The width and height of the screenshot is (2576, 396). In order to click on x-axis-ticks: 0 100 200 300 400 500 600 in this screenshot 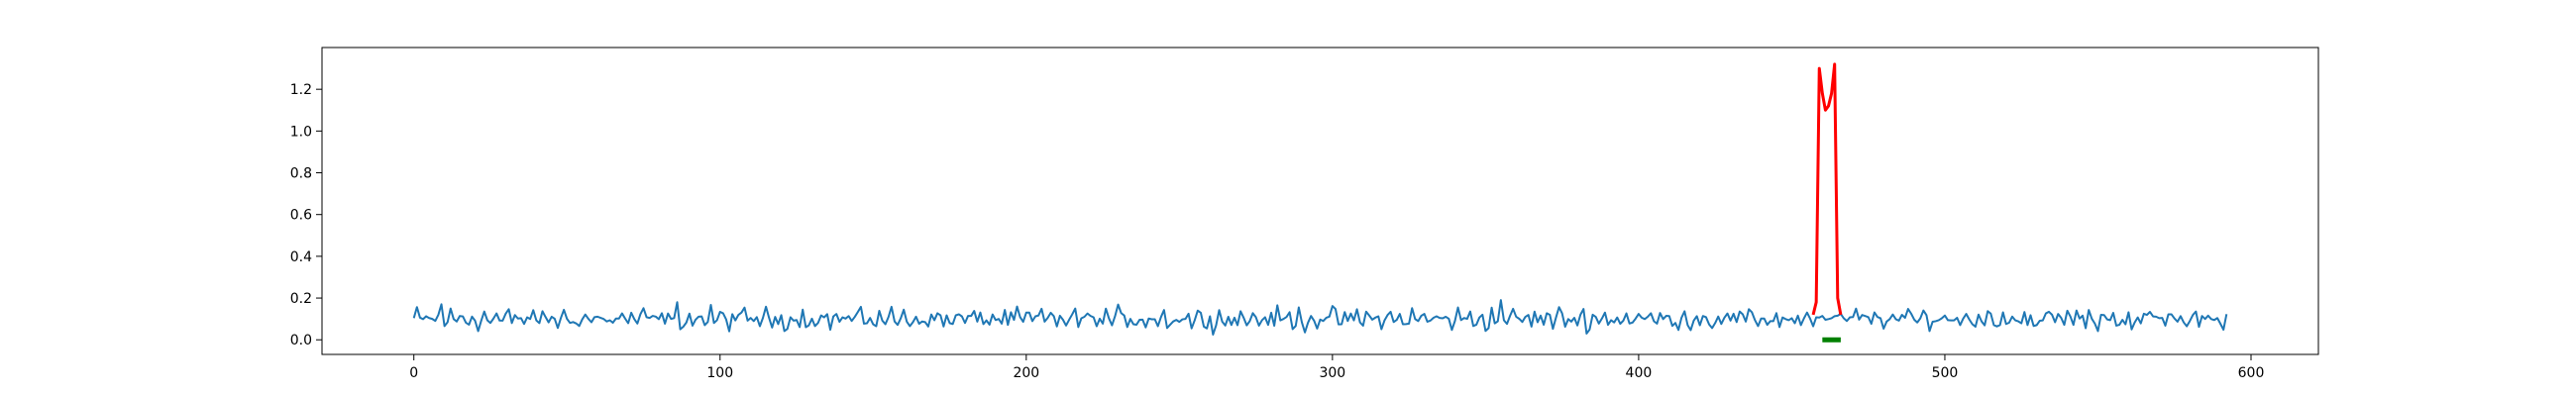, I will do `click(1336, 368)`.